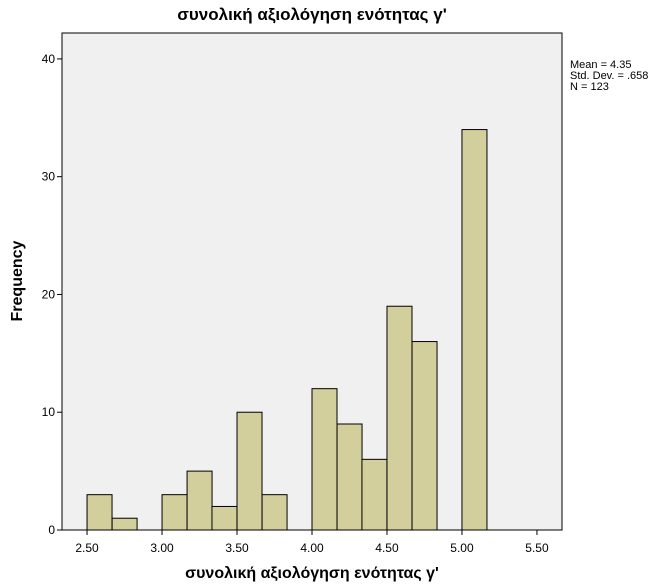  I want to click on x-tick-label-4: 4.50, so click(387, 548).